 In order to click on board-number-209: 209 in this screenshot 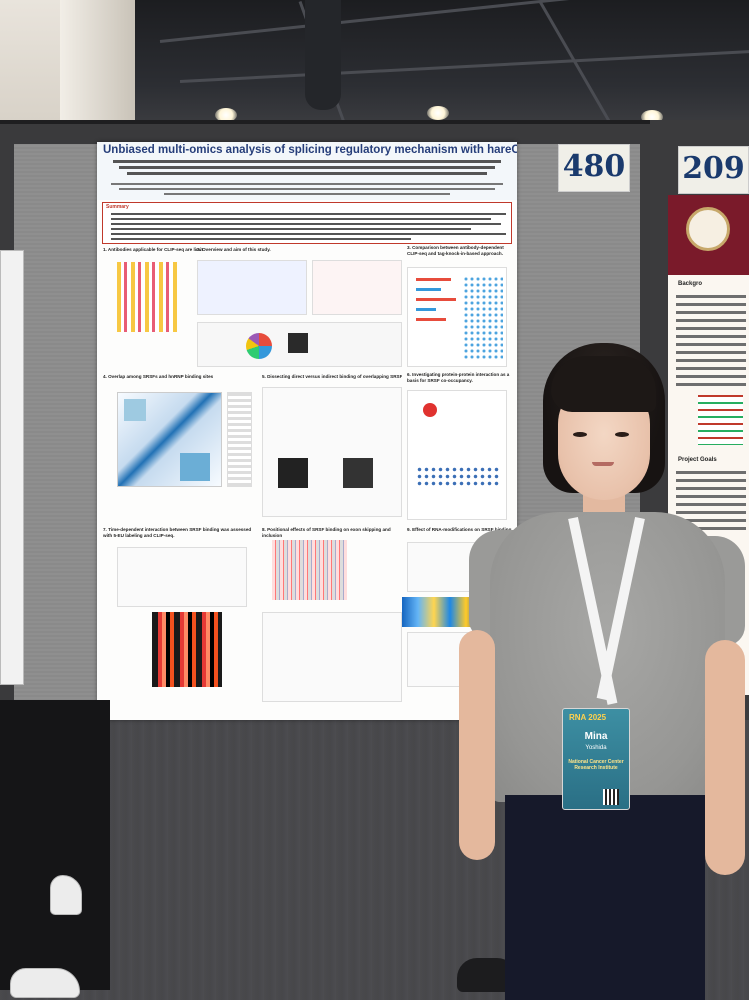, I will do `click(713, 170)`.